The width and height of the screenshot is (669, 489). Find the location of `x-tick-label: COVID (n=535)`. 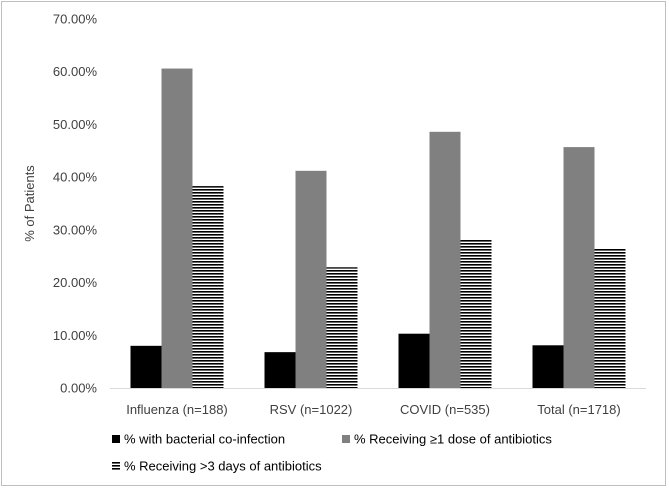

x-tick-label: COVID (n=535) is located at coordinates (445, 409).